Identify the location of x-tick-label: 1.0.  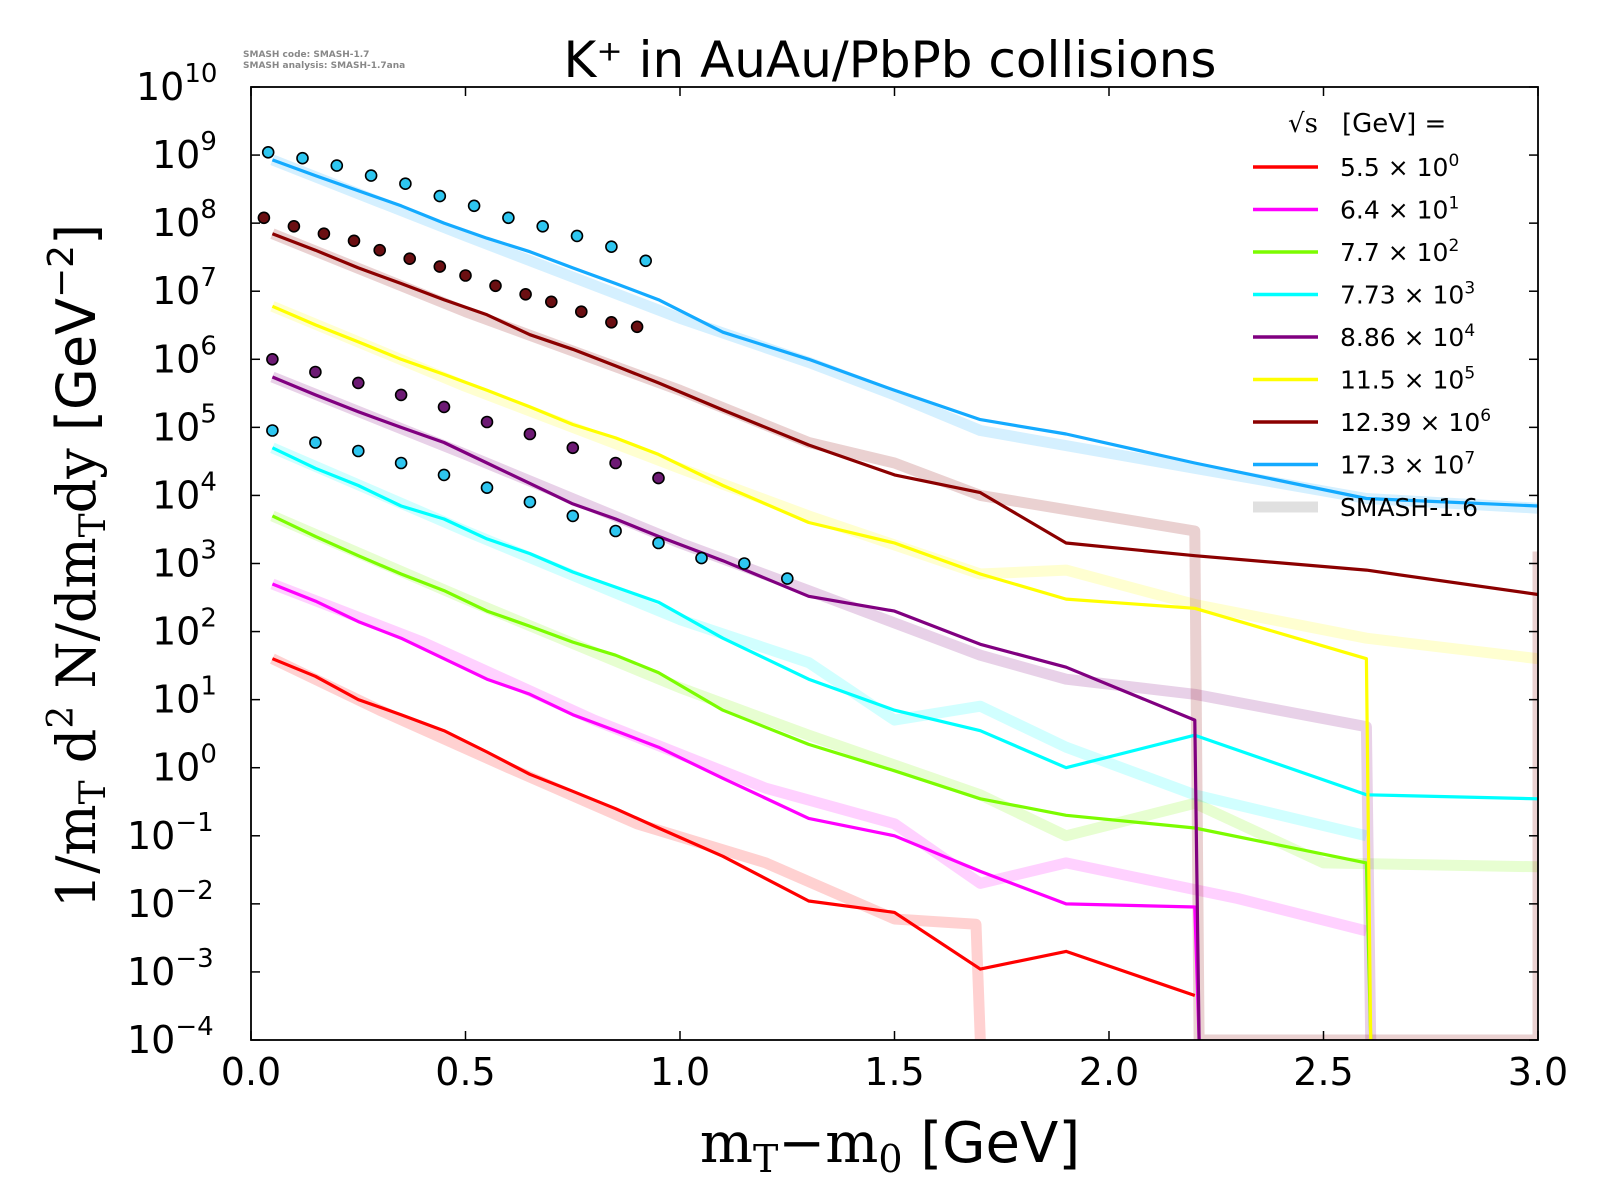
(680, 1072).